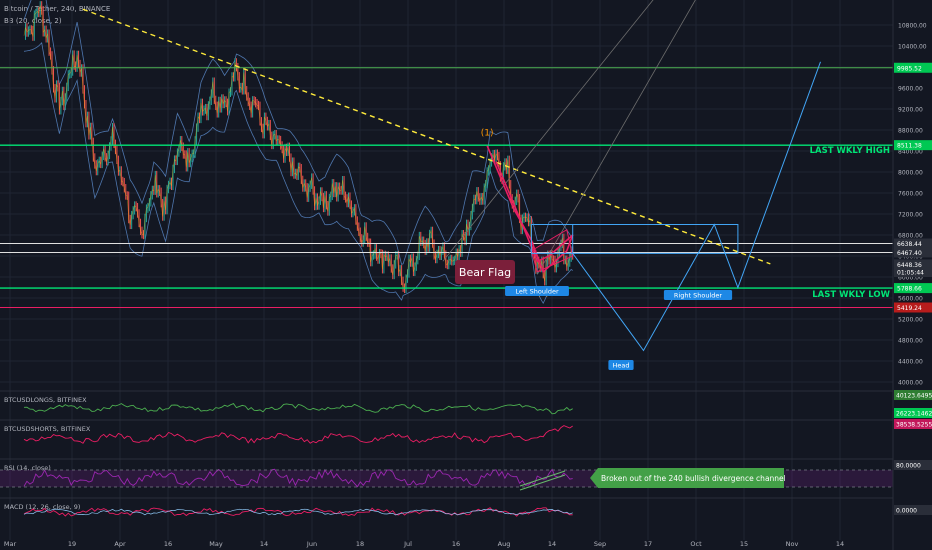 The height and width of the screenshot is (550, 932). I want to click on panel-badge-label: 38538.5255, so click(914, 425).